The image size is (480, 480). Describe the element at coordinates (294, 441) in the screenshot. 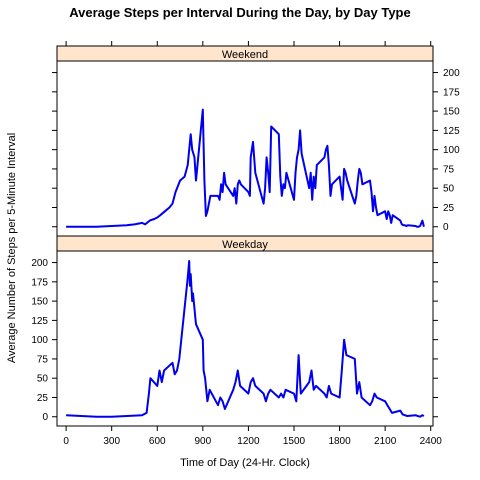

I see `x-tick-label-1500: 1500` at that location.